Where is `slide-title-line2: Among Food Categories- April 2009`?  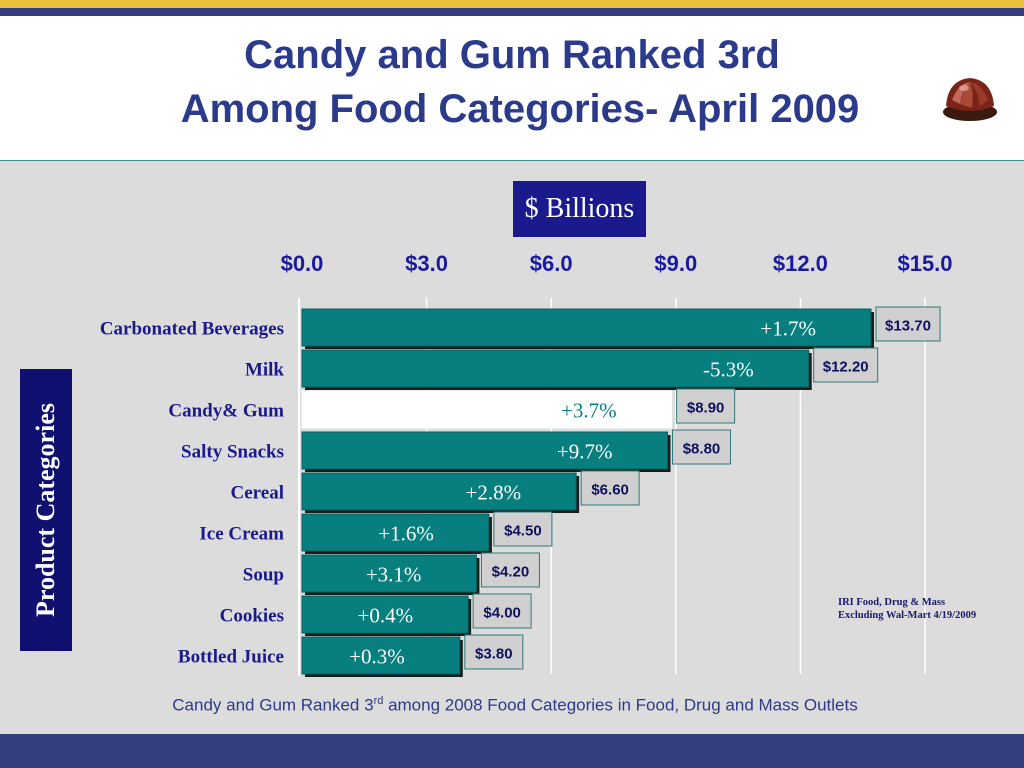 slide-title-line2: Among Food Categories- April 2009 is located at coordinates (520, 109).